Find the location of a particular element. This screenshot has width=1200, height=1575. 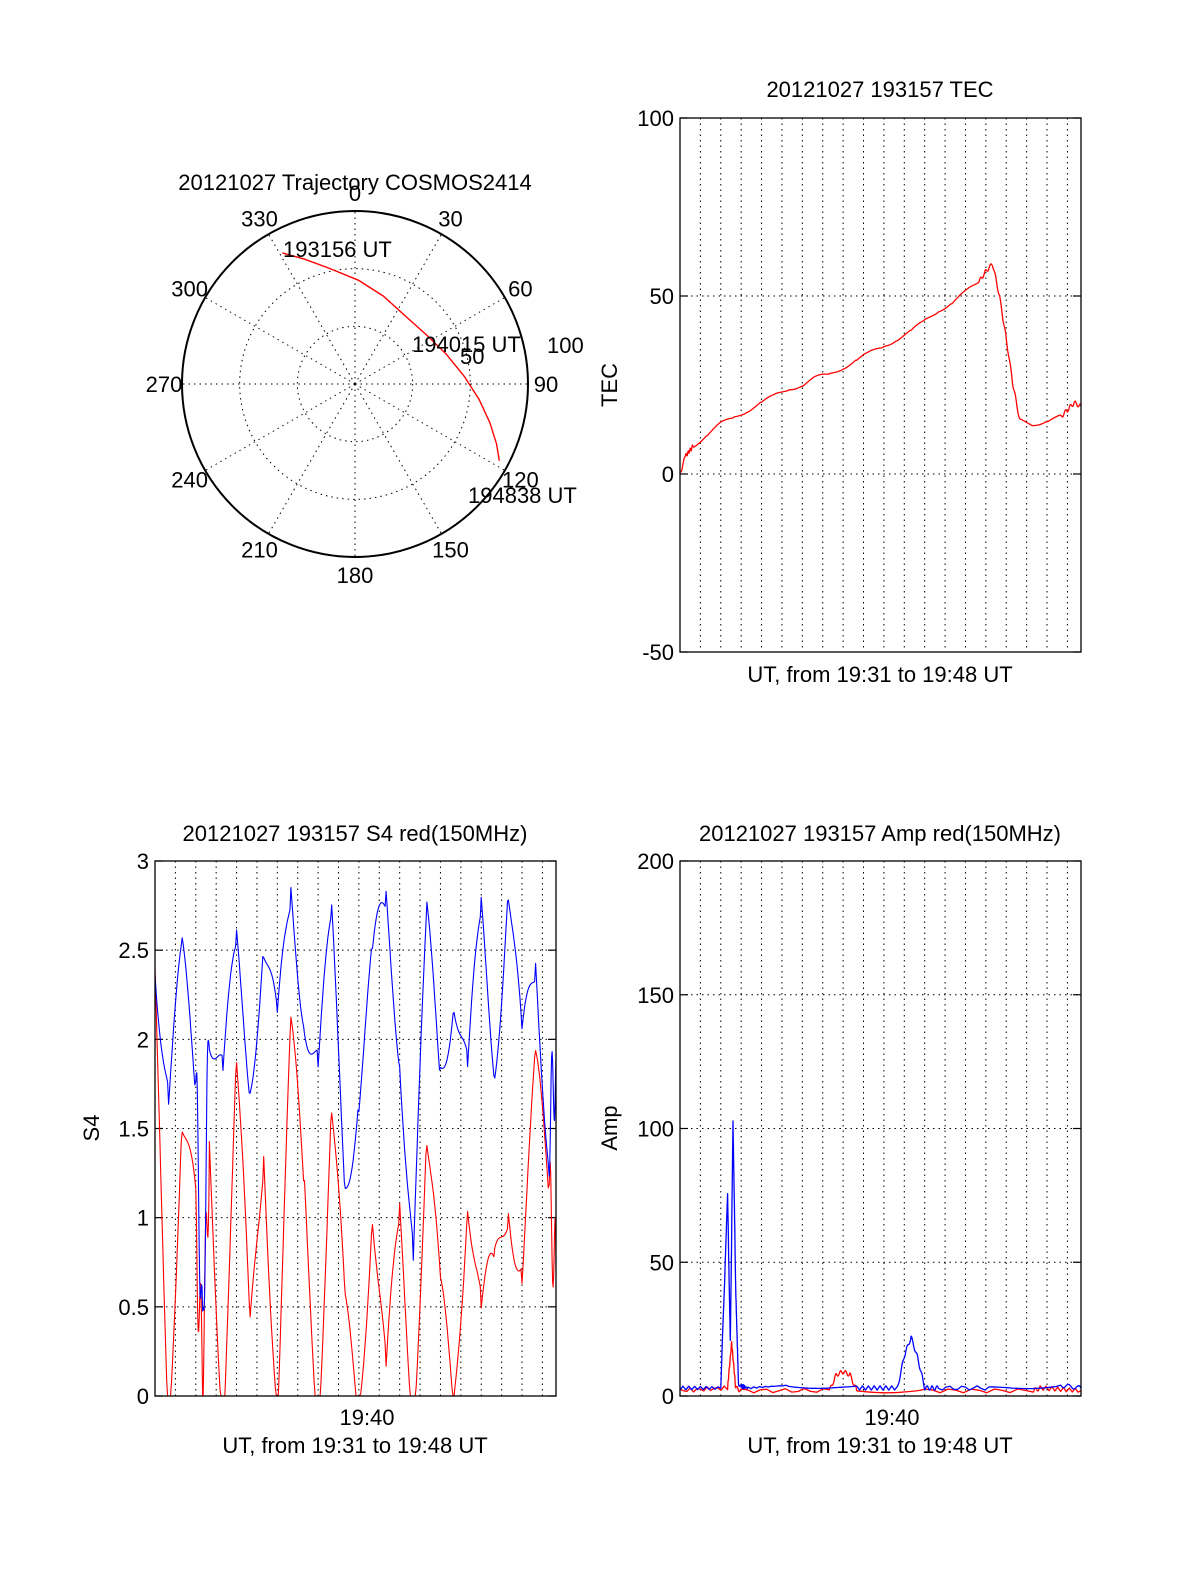

s4-ytick-label-2: 2 is located at coordinates (143, 1039).